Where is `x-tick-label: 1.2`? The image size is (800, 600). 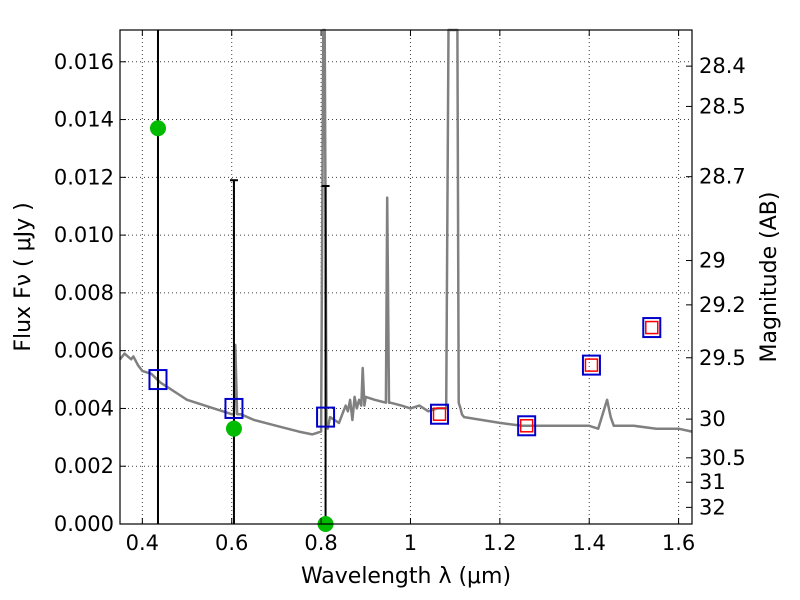 x-tick-label: 1.2 is located at coordinates (499, 543).